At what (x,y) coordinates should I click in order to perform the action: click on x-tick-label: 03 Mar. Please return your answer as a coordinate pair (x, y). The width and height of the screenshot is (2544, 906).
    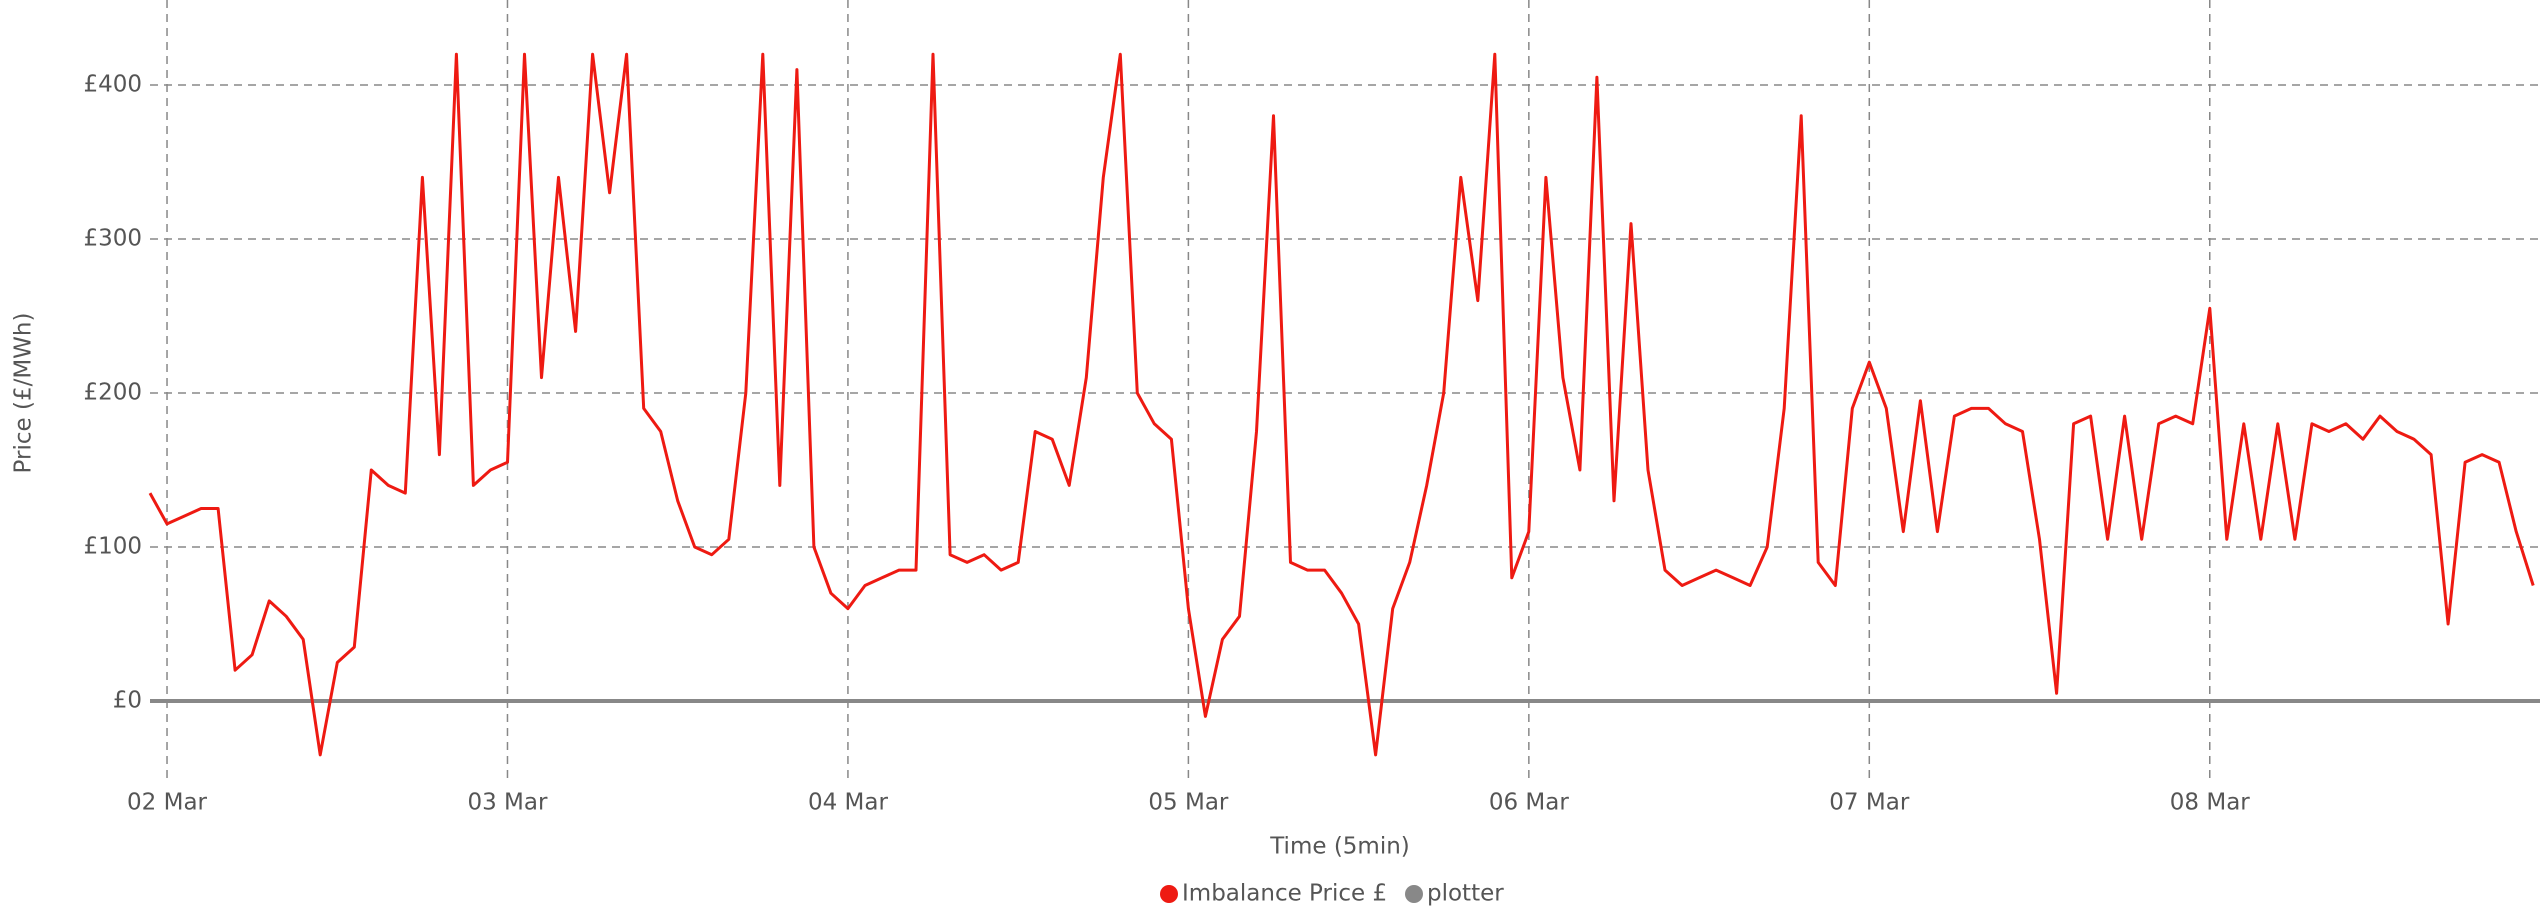
    Looking at the image, I should click on (507, 803).